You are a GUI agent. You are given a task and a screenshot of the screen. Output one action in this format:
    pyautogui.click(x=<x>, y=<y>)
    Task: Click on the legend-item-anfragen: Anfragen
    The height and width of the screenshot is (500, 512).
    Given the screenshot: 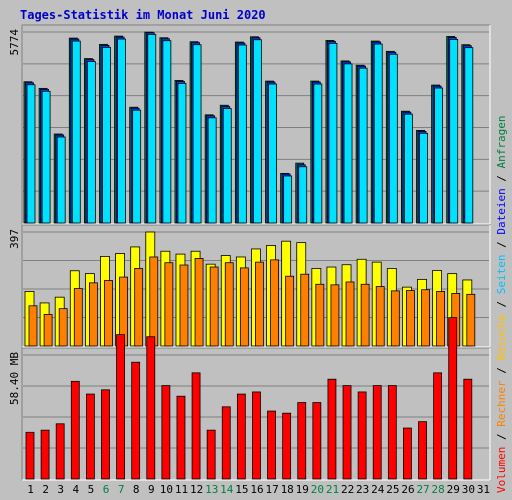 What is the action you would take?
    pyautogui.click(x=501, y=141)
    